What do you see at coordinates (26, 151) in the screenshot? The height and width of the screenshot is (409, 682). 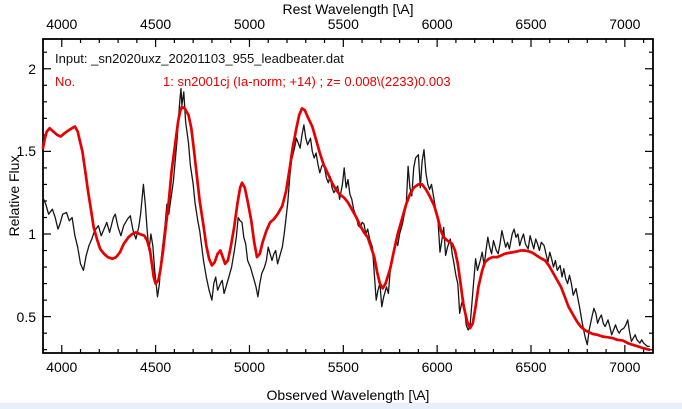 I see `y-tick-label: 1.5` at bounding box center [26, 151].